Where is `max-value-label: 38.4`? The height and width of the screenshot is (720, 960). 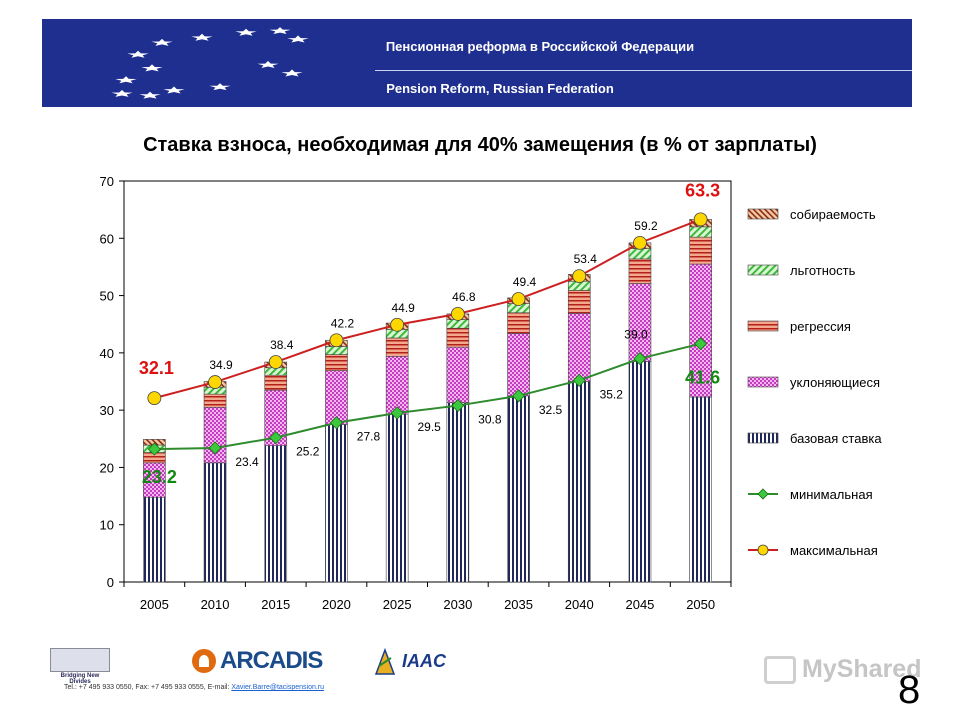
max-value-label: 38.4 is located at coordinates (282, 345).